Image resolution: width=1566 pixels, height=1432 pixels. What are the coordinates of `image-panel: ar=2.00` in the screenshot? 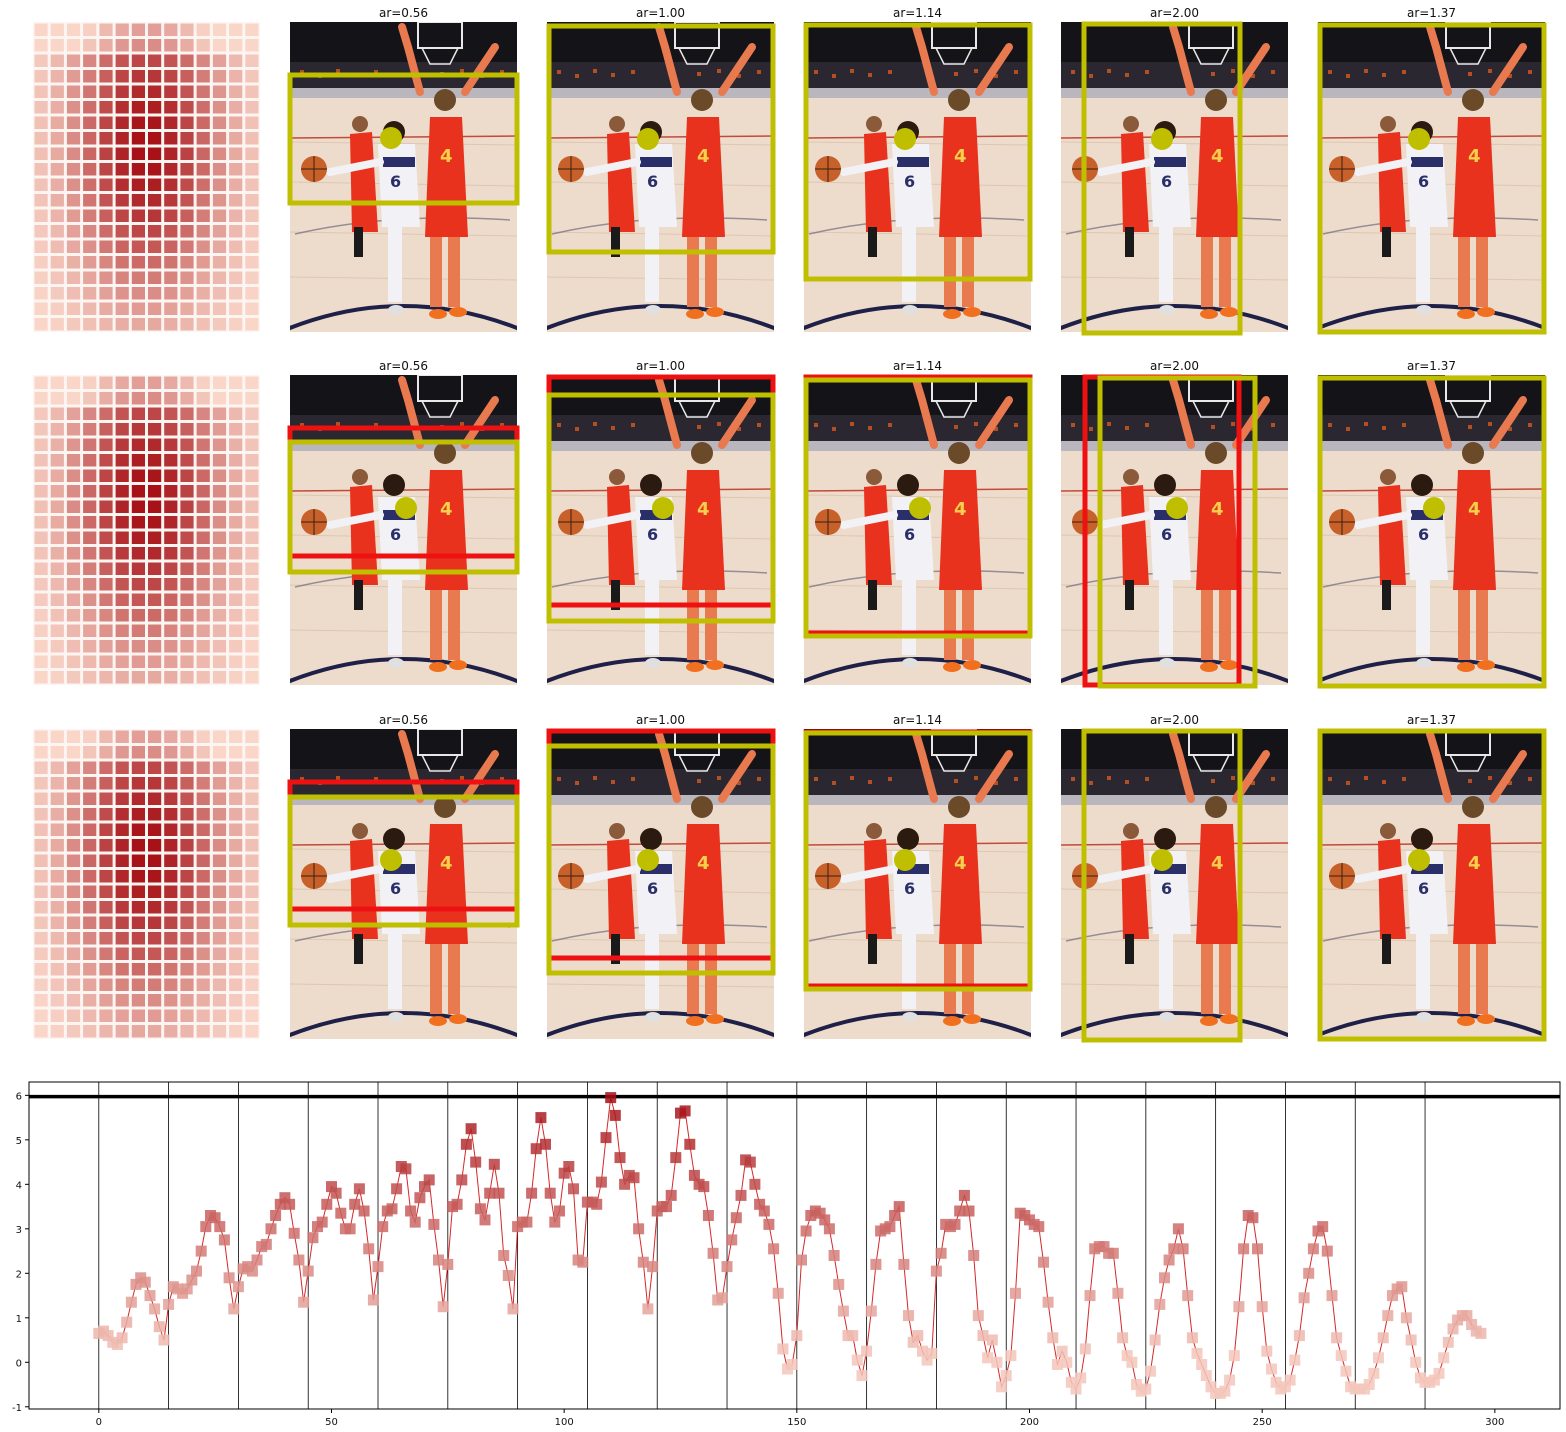 It's located at (1174, 171).